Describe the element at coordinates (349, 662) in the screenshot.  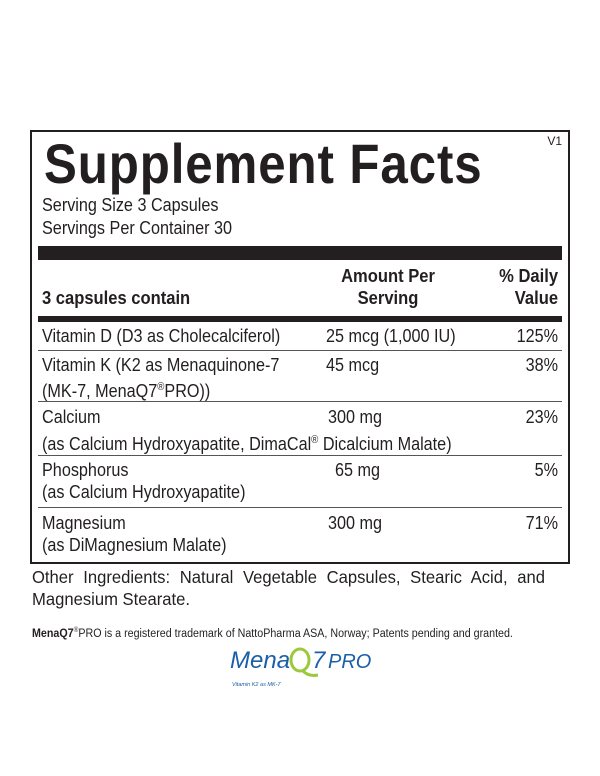
I see `logo-text-pro: PRO` at that location.